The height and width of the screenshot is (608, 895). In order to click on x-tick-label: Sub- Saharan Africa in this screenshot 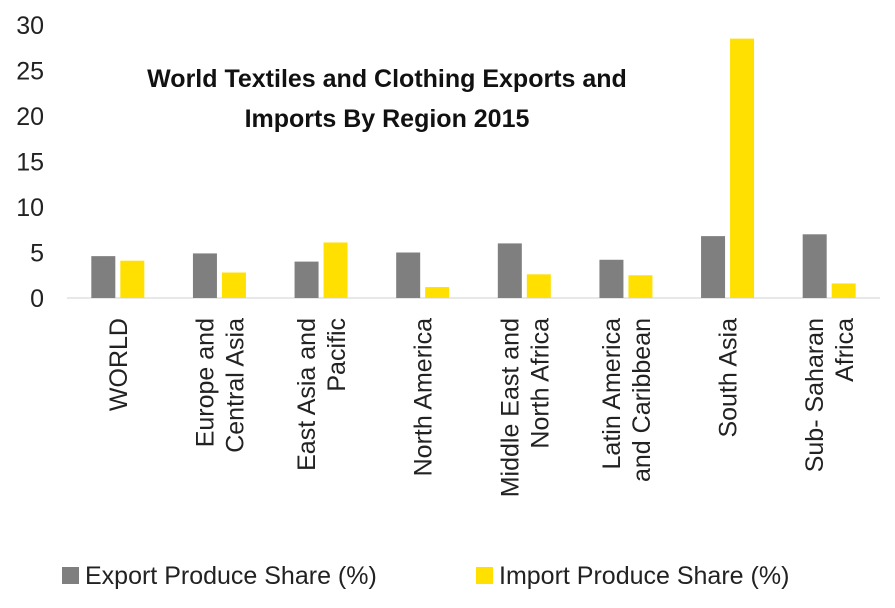, I will do `click(830, 395)`.